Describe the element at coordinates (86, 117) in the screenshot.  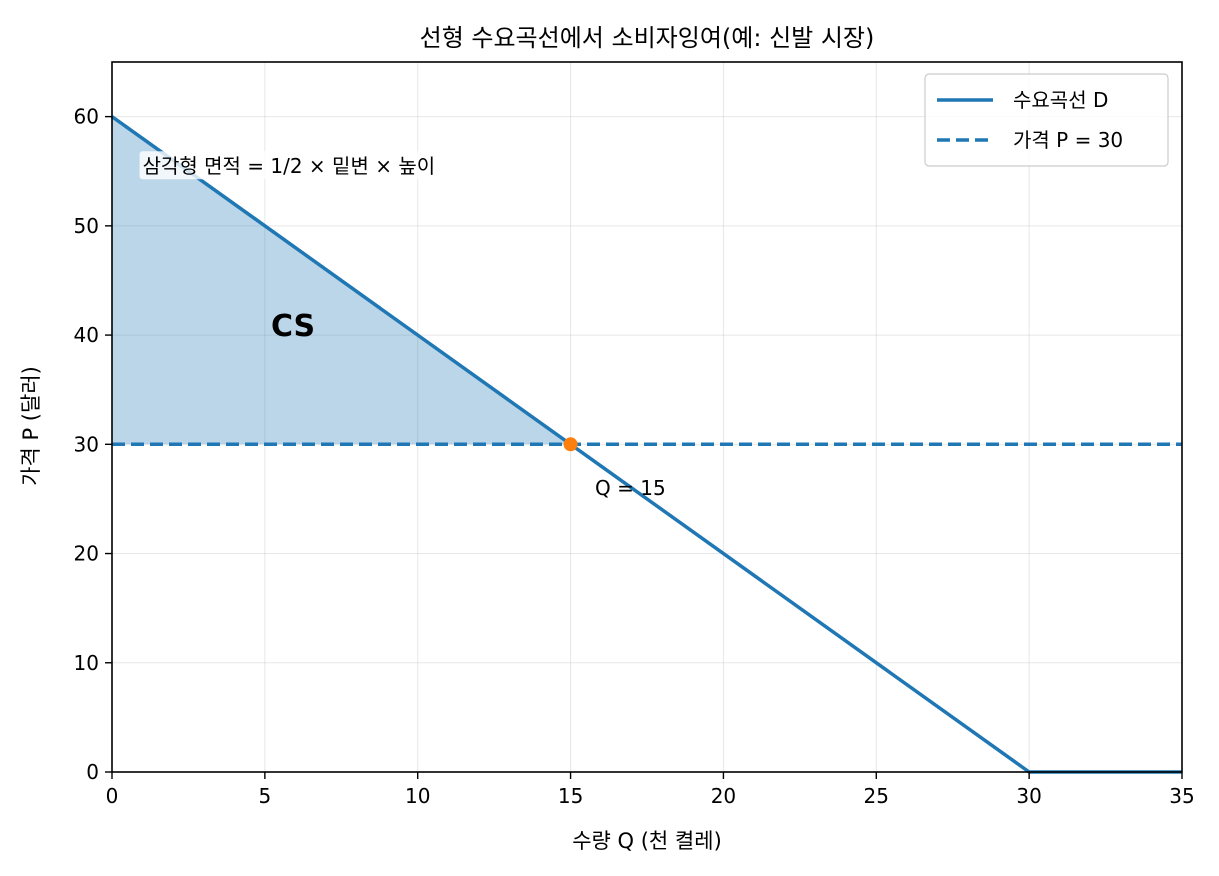
I see `y-tick-label: 60` at that location.